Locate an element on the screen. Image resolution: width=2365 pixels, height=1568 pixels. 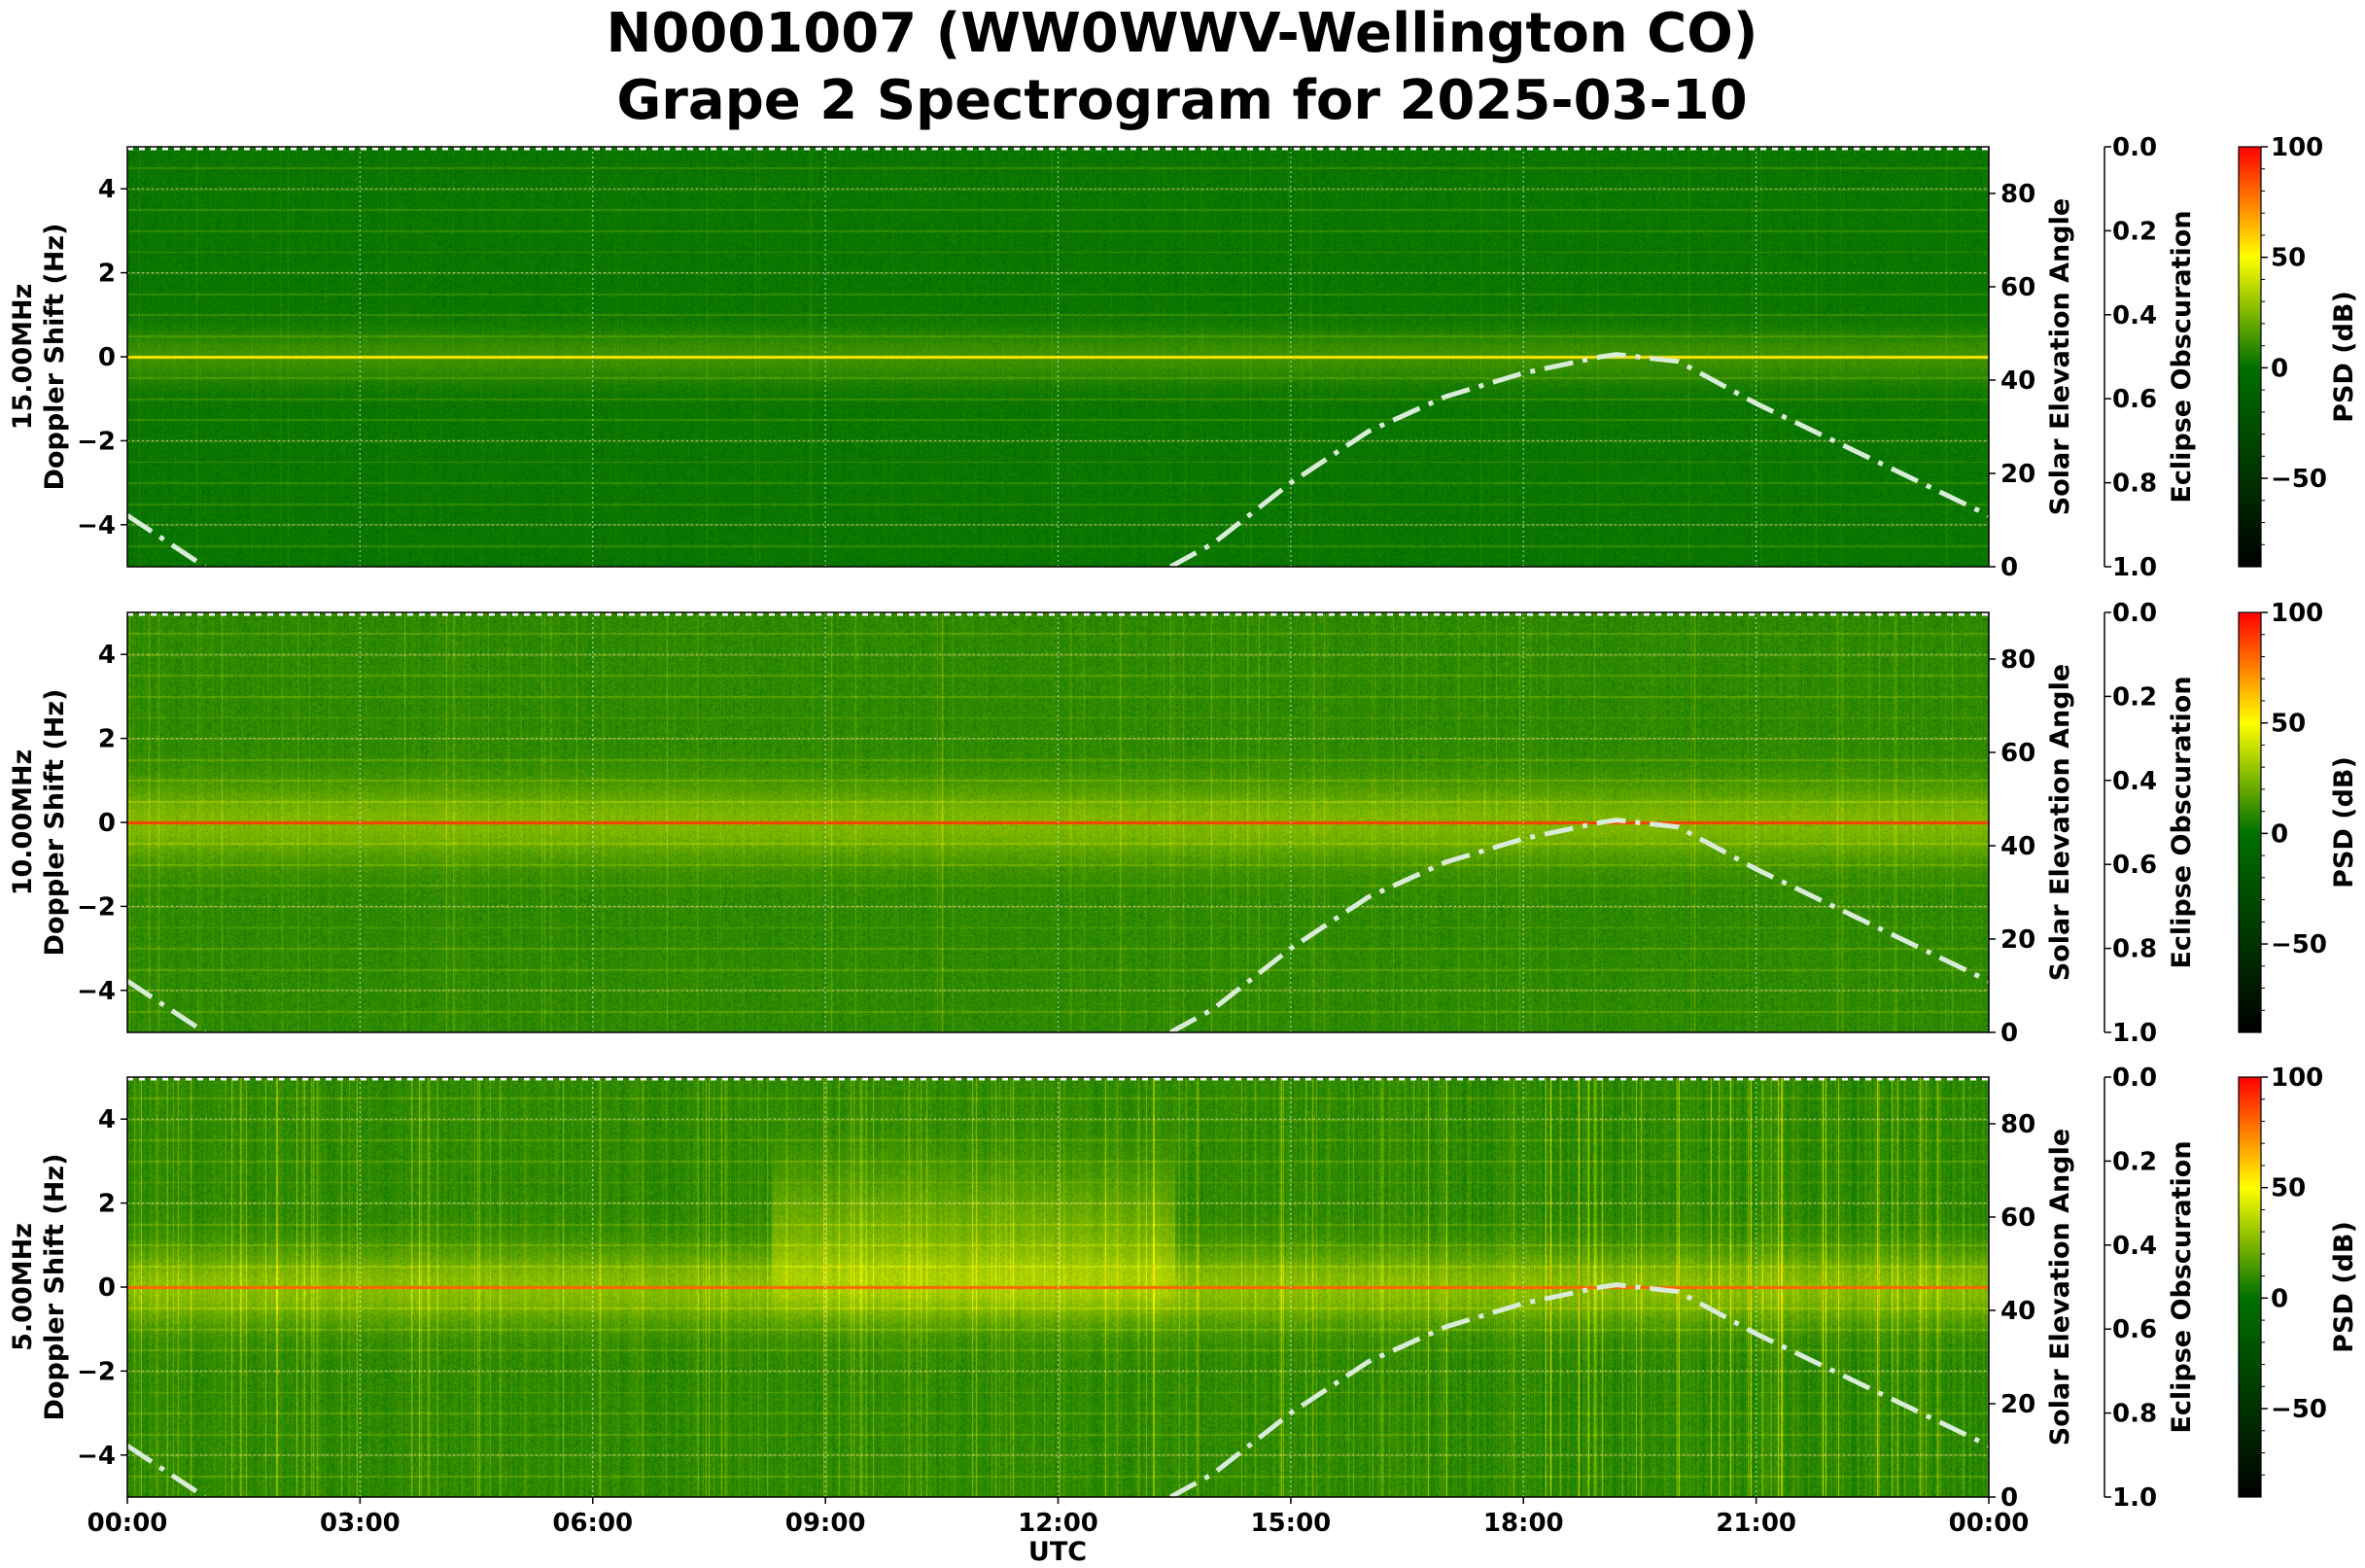
title-line-2: Grape 2 Spectrogram for 2025-03-10 is located at coordinates (1181, 100).